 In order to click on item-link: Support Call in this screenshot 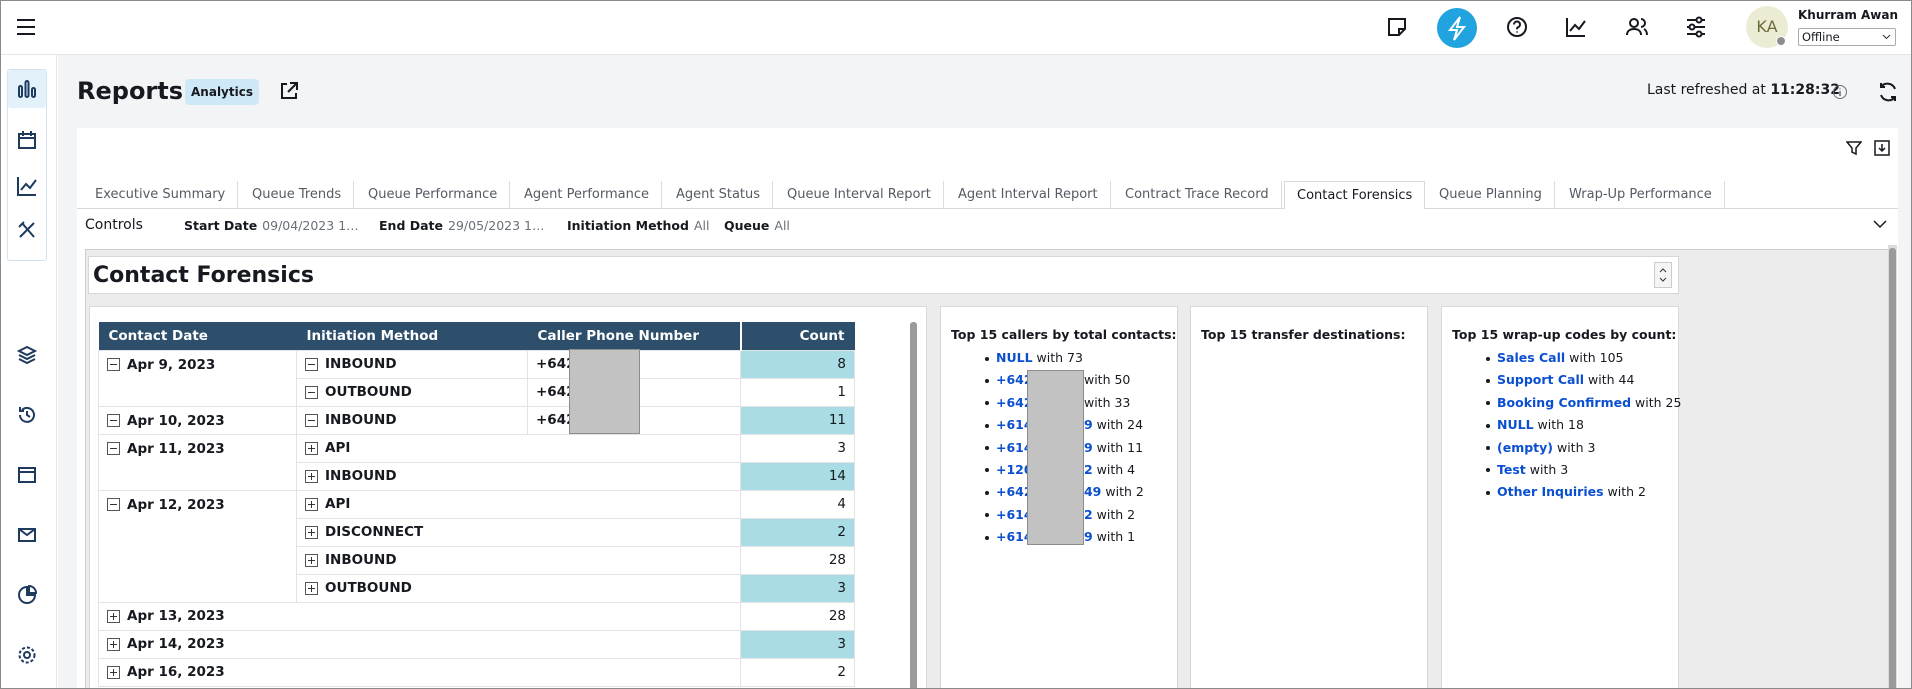, I will do `click(1540, 379)`.